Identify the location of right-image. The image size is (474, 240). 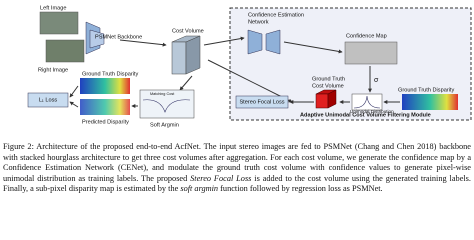
(65, 51).